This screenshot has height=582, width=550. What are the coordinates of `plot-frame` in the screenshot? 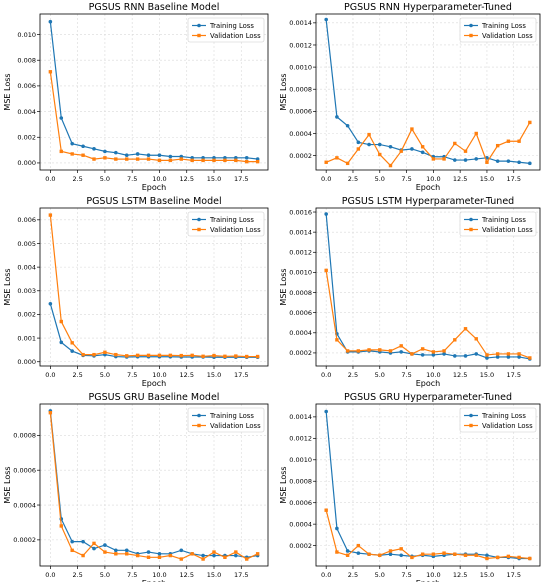 It's located at (428, 485).